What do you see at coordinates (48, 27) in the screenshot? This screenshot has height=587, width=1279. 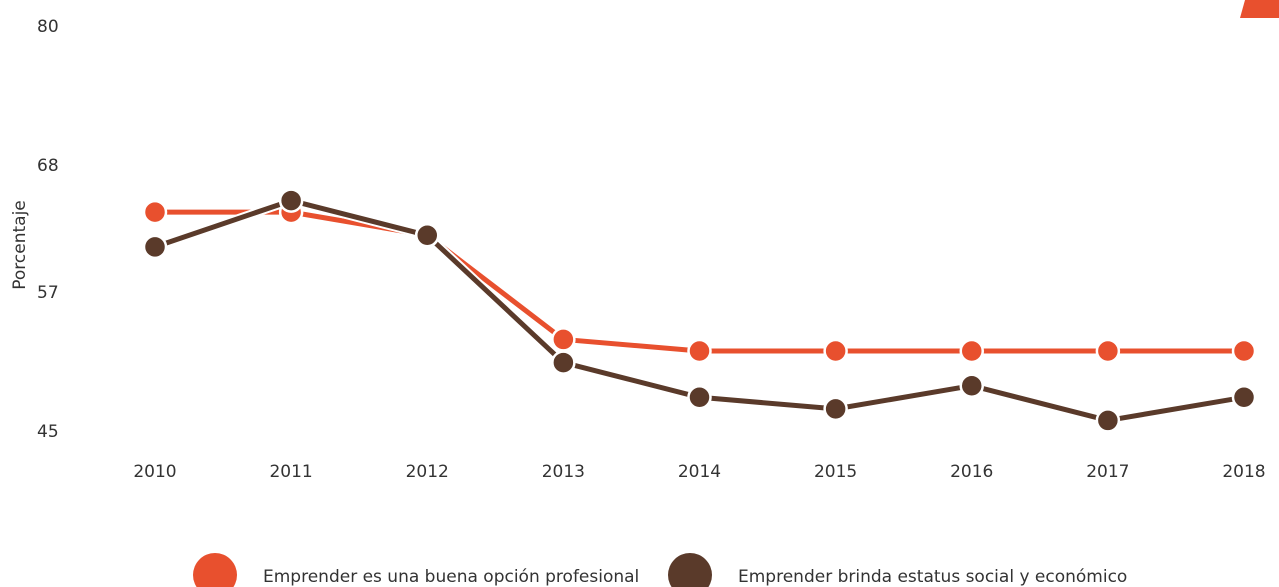 I see `y-tick-label: 80` at bounding box center [48, 27].